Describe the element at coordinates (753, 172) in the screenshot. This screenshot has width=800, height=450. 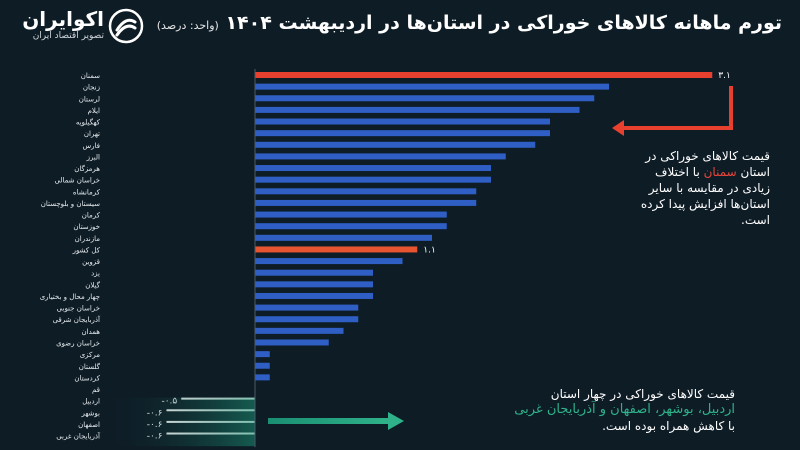
I see `annotation-text: استان` at that location.